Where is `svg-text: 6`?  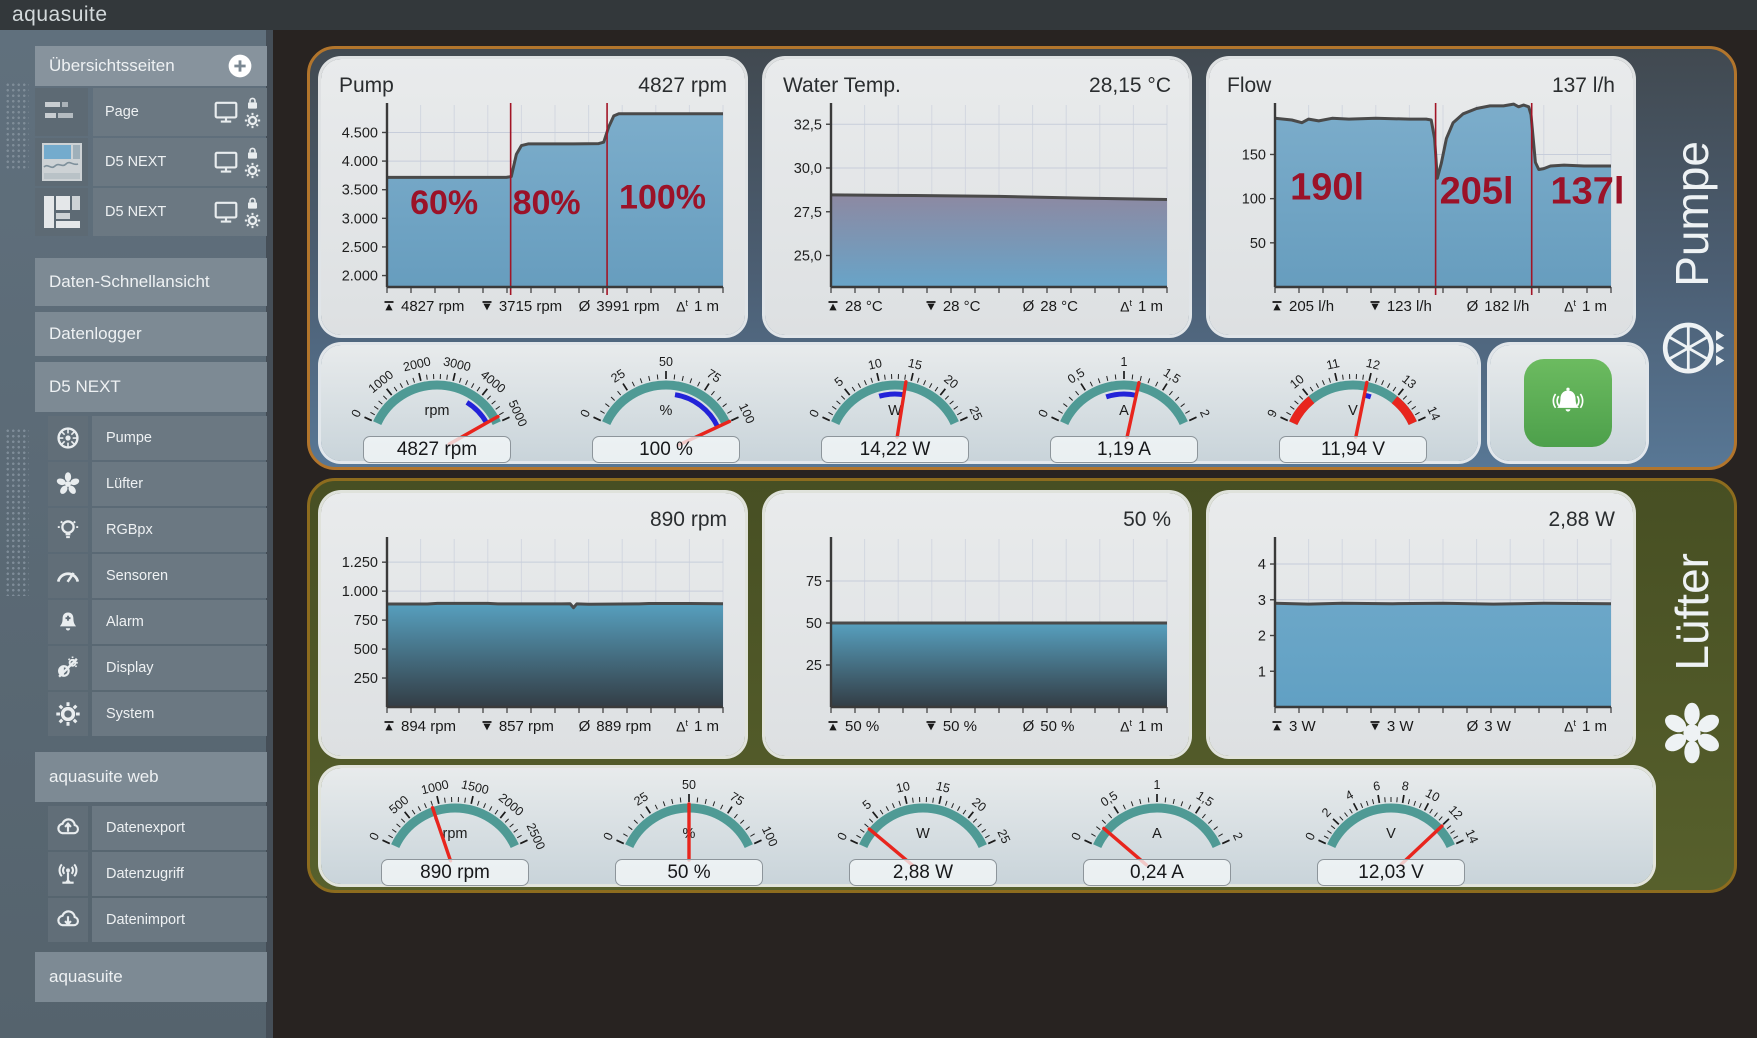
svg-text: 6 is located at coordinates (1376, 786).